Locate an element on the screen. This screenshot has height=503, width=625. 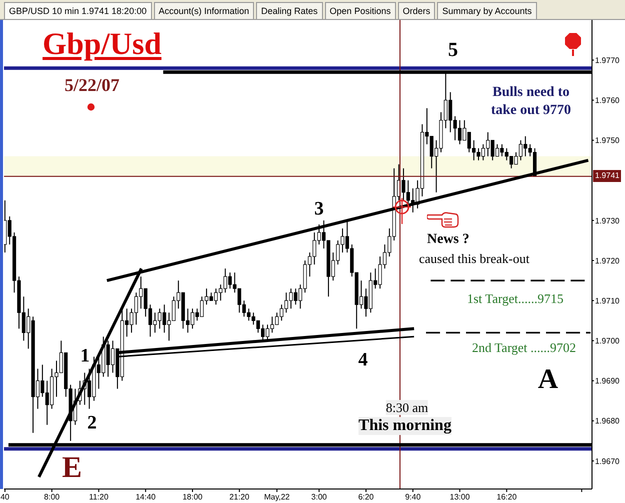
x-tick-label: 13:00 is located at coordinates (460, 497).